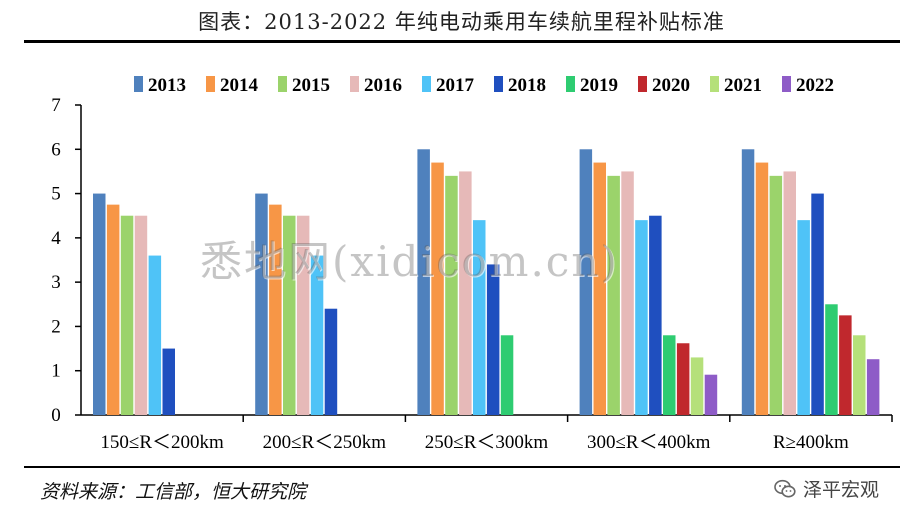 The width and height of the screenshot is (923, 525). What do you see at coordinates (841, 490) in the screenshot?
I see `brand-name: 泽平宏观` at bounding box center [841, 490].